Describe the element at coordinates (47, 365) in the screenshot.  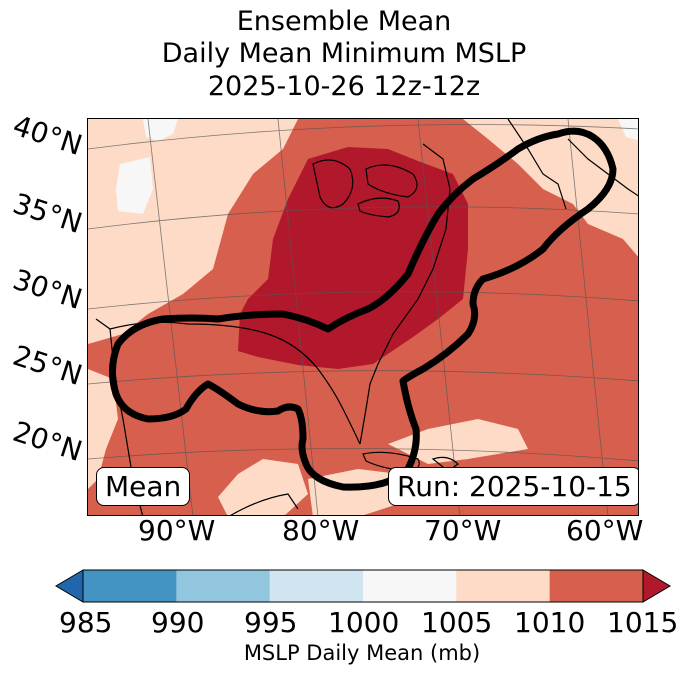
I see `lat-label-25: 25°N` at that location.